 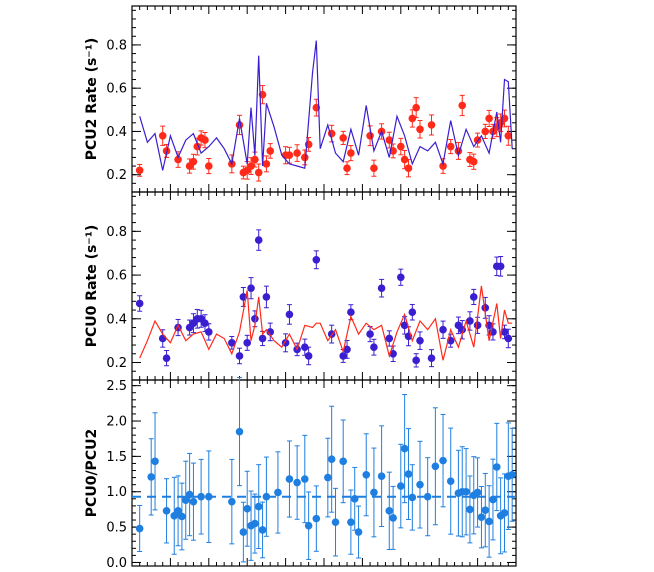 I want to click on y-tick-label: 0.0, so click(x=116, y=563).